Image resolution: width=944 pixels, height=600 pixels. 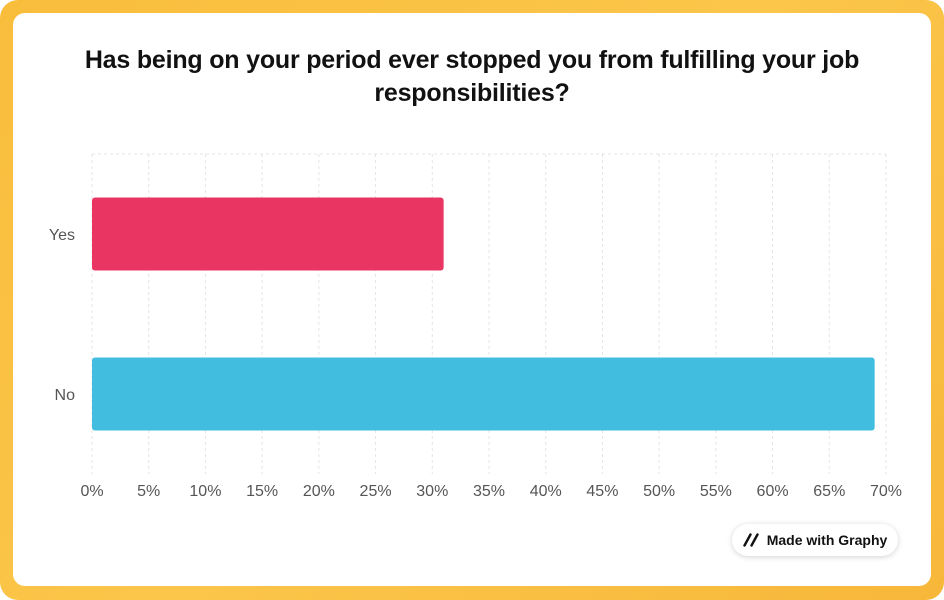 I want to click on x-tick-label: 35%, so click(x=489, y=491).